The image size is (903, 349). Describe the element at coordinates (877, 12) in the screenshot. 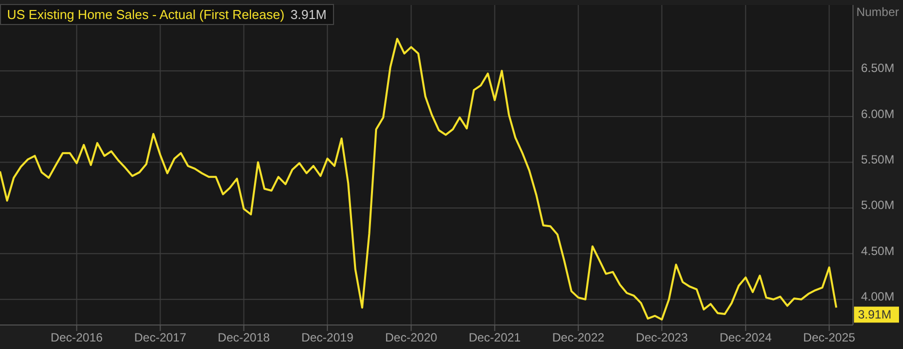

I see `y-axis-title: Number` at that location.